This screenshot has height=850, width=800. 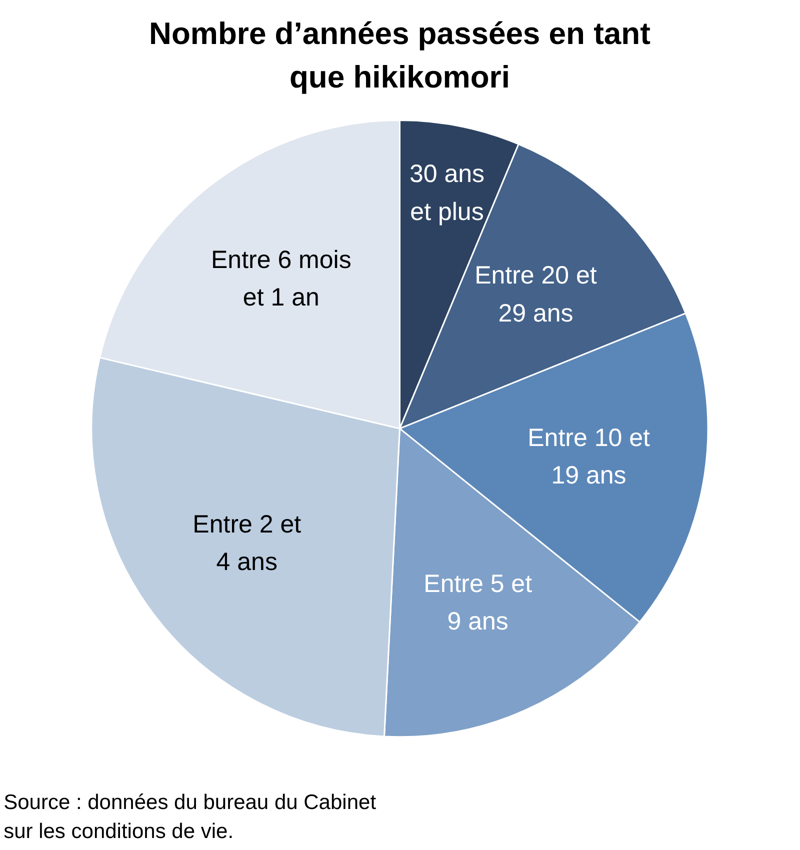 I want to click on slice-label: Entre 20 et 29 ans, so click(x=535, y=295).